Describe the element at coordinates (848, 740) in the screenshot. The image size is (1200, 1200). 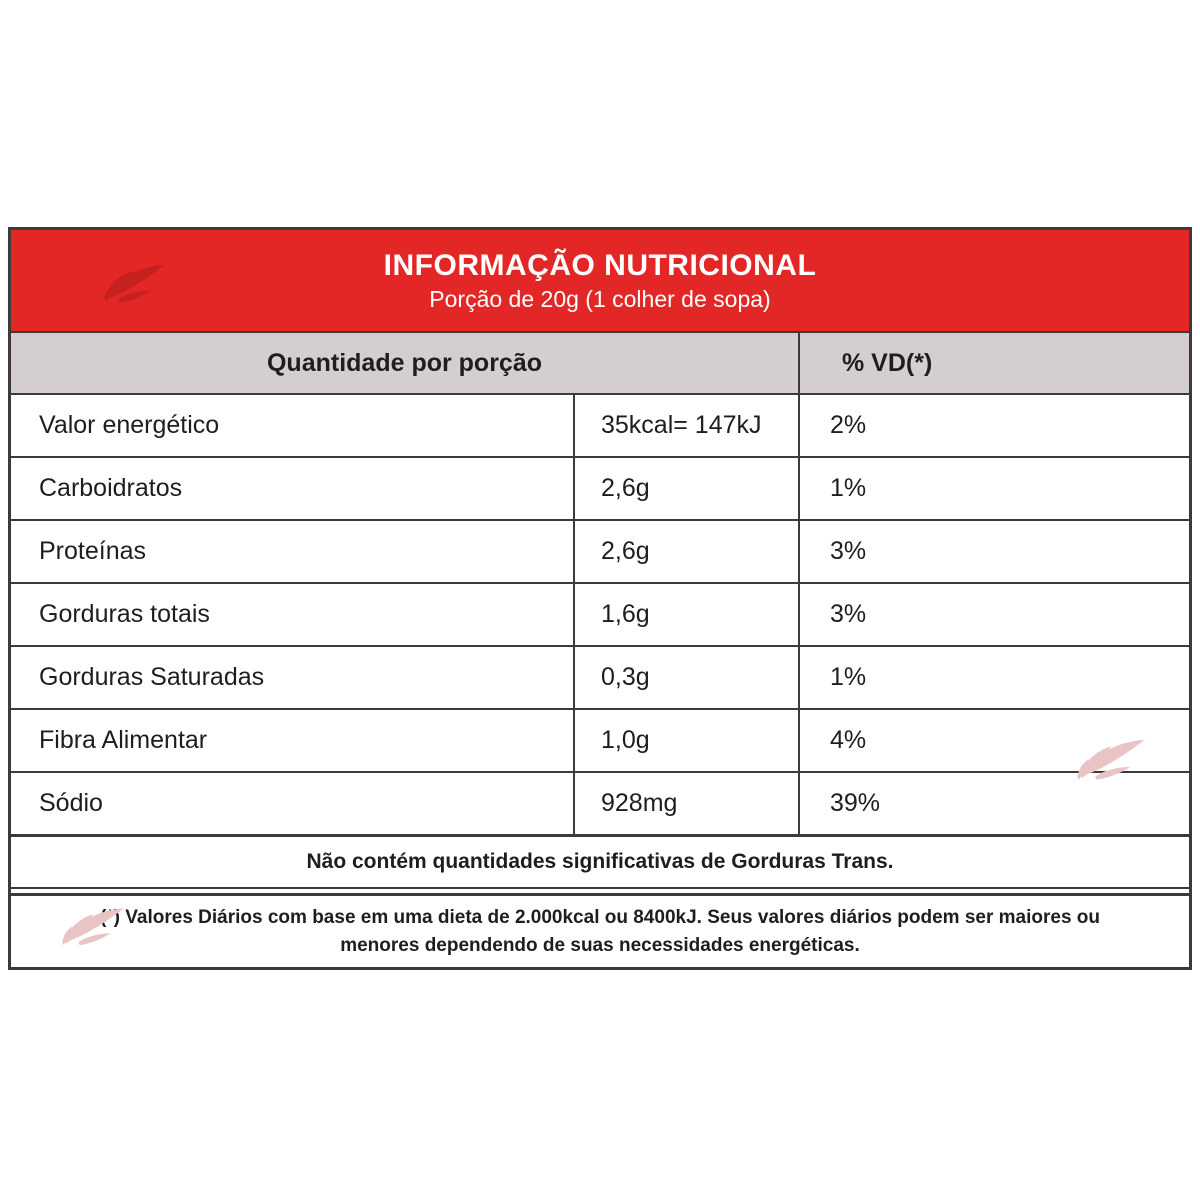
I see `nutrient-daily-value: 4%` at that location.